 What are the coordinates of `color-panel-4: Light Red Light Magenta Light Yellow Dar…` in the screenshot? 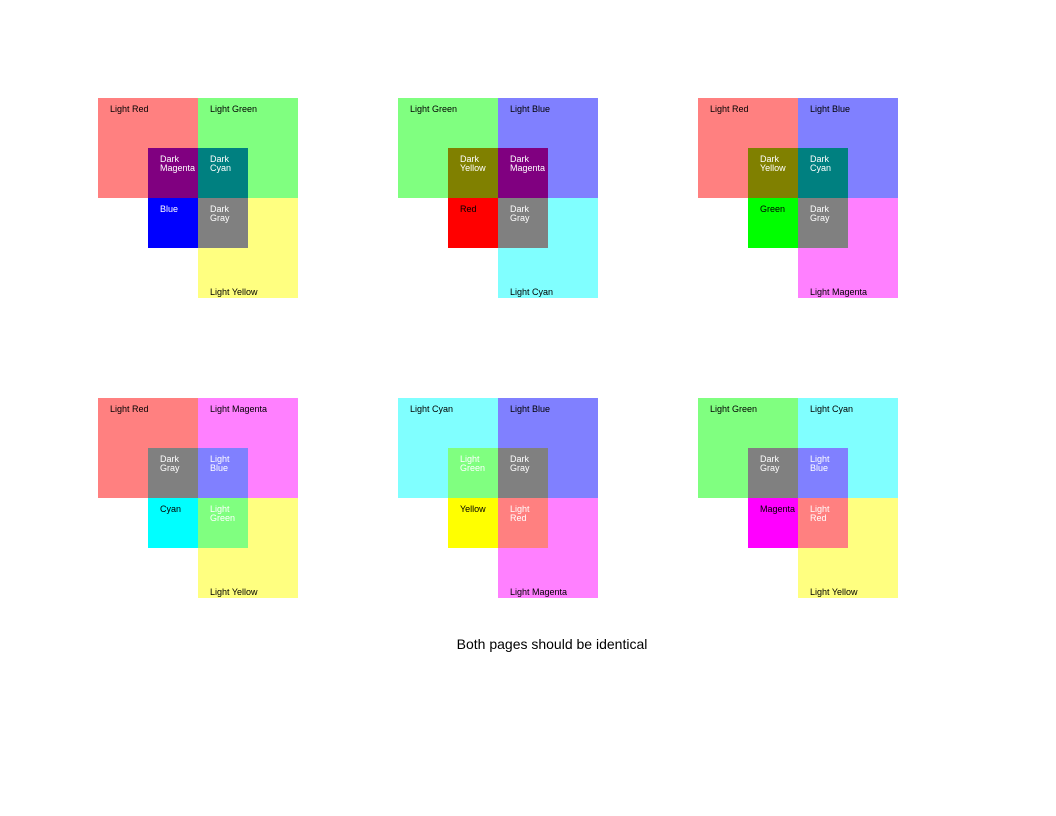 It's located at (198, 498).